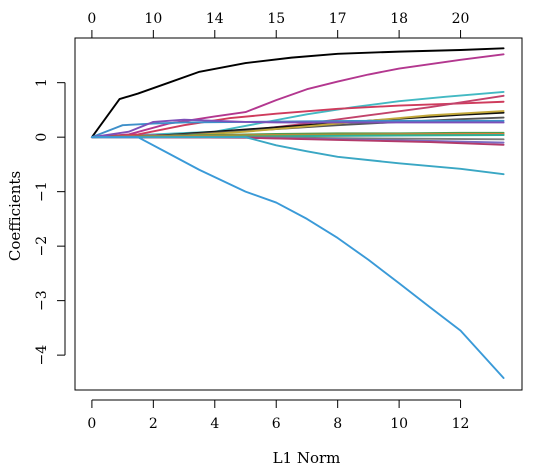 This screenshot has height=471, width=538. Describe the element at coordinates (307, 458) in the screenshot. I see `x-axis-title: L1 Norm` at that location.